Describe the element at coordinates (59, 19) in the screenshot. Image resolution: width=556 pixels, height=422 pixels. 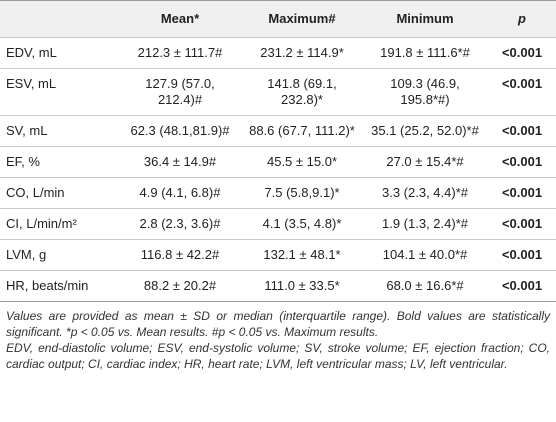
I see `header-cell` at that location.